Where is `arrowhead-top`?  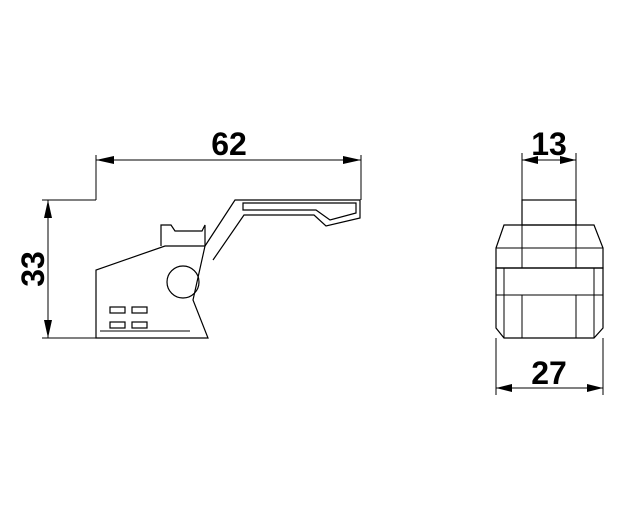 arrowhead-top is located at coordinates (48, 209).